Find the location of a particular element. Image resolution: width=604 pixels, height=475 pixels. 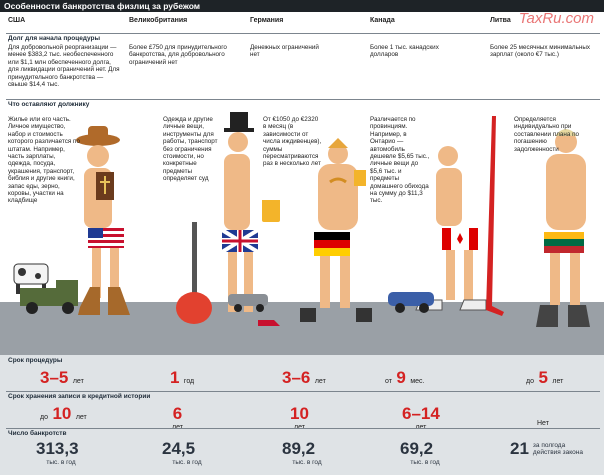

duration-canada: от 9 мес. is located at coordinates (405, 377).